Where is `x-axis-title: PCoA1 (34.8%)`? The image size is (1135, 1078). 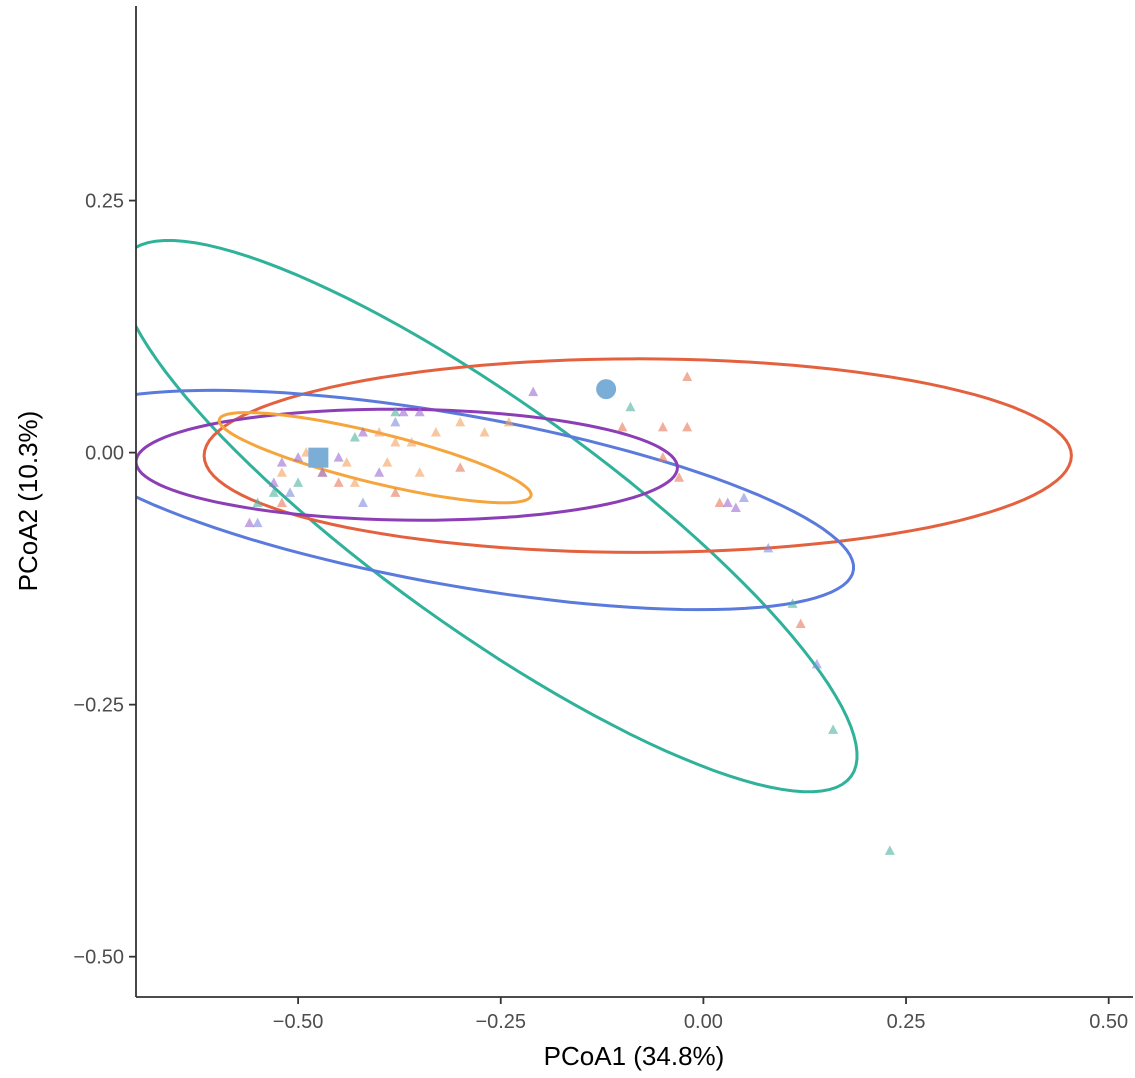
x-axis-title: PCoA1 (34.8%) is located at coordinates (634, 1056).